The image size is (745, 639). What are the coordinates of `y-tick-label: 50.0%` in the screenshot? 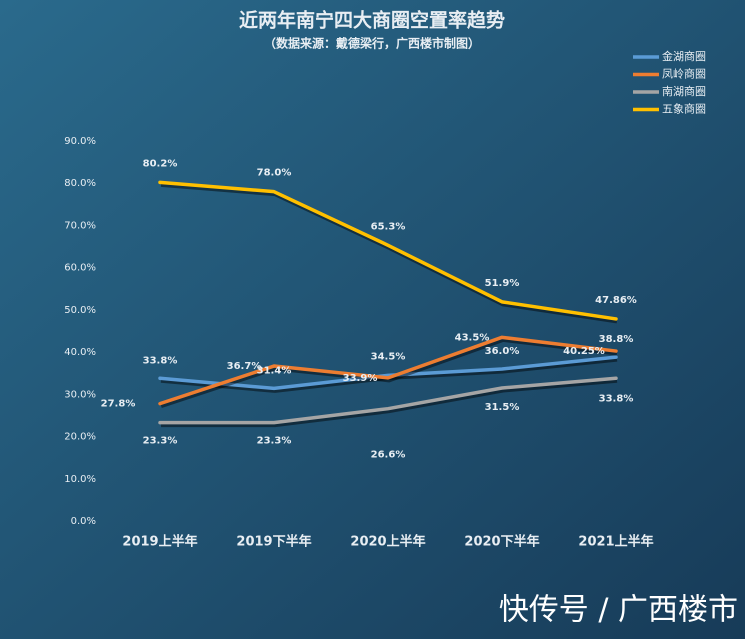 It's located at (80, 310).